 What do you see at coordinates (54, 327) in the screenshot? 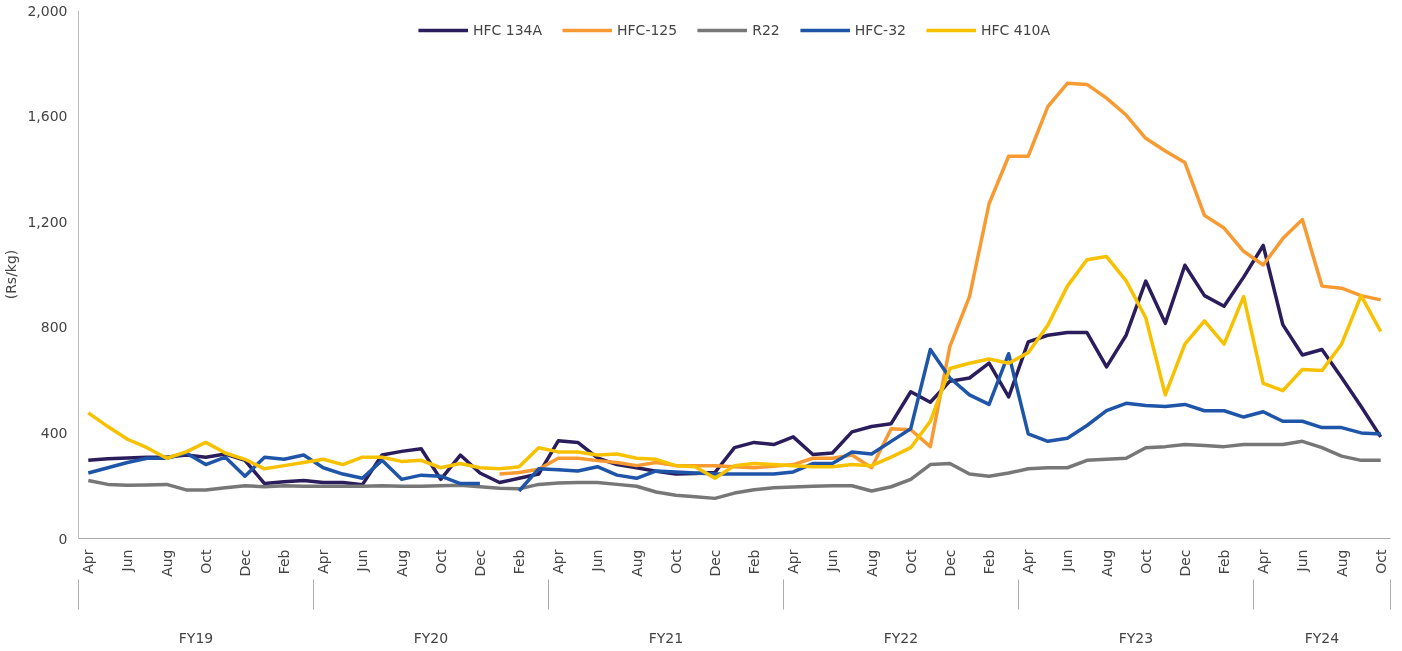
I see `y-tick-label: 800` at bounding box center [54, 327].